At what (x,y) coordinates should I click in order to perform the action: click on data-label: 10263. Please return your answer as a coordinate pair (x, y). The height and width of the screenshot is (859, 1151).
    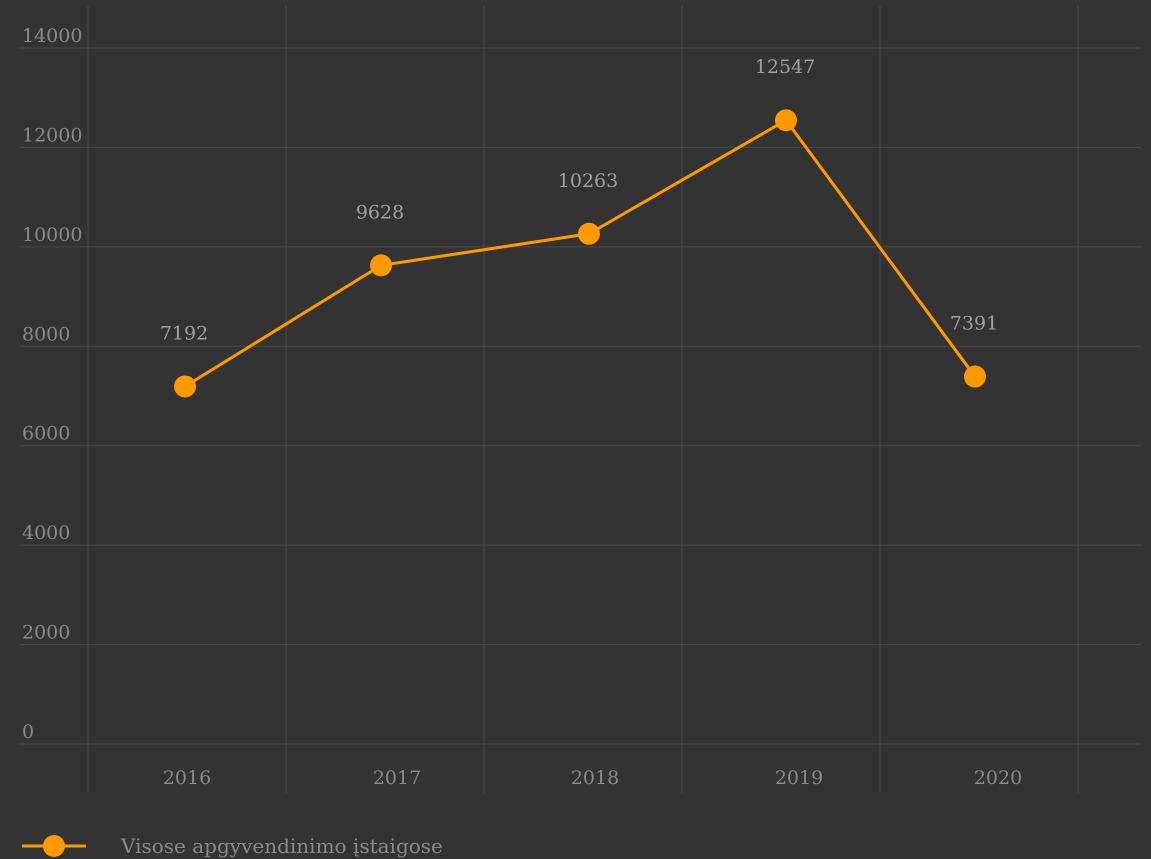
    Looking at the image, I should click on (588, 181).